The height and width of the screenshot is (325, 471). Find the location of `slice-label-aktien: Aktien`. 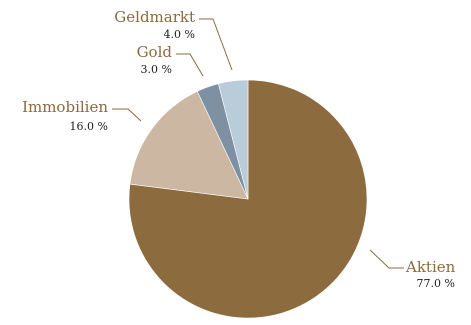

slice-label-aktien: Aktien is located at coordinates (430, 267).